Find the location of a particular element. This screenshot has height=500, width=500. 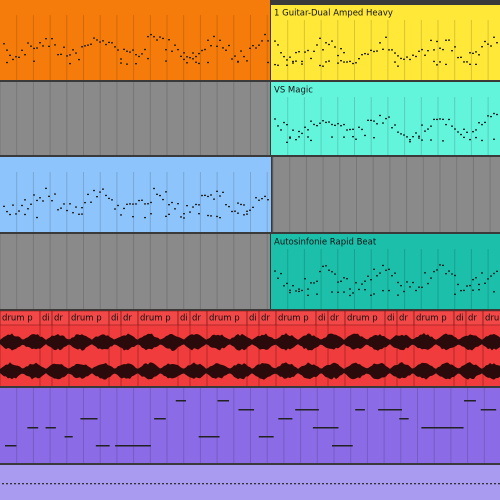

midi-clip: Autosinfonie Rapid Beat is located at coordinates (385, 271).